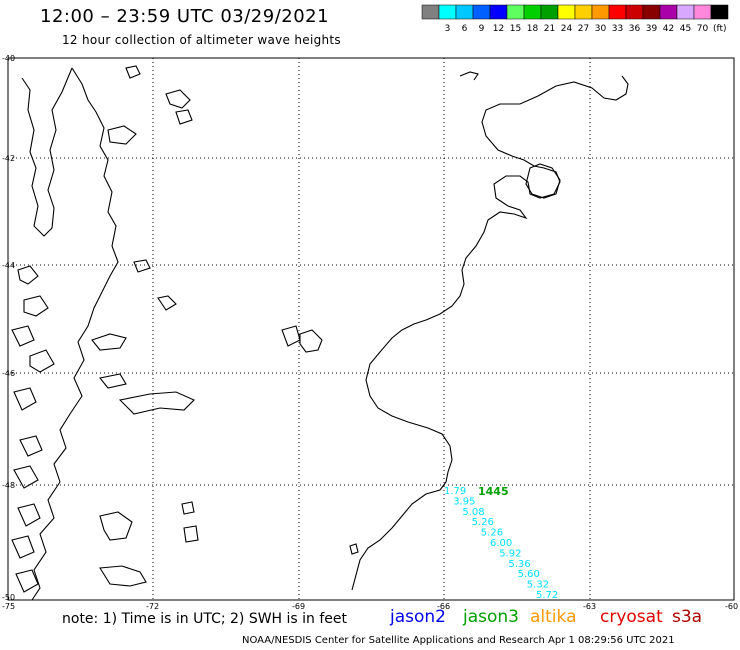 This screenshot has height=650, width=740. Describe the element at coordinates (538, 585) in the screenshot. I see `swh-value: 5.32` at that location.